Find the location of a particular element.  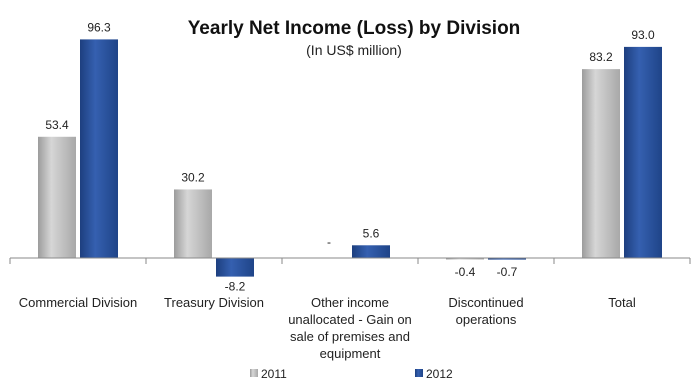

data-label-2011-4: 83.2 is located at coordinates (601, 57).